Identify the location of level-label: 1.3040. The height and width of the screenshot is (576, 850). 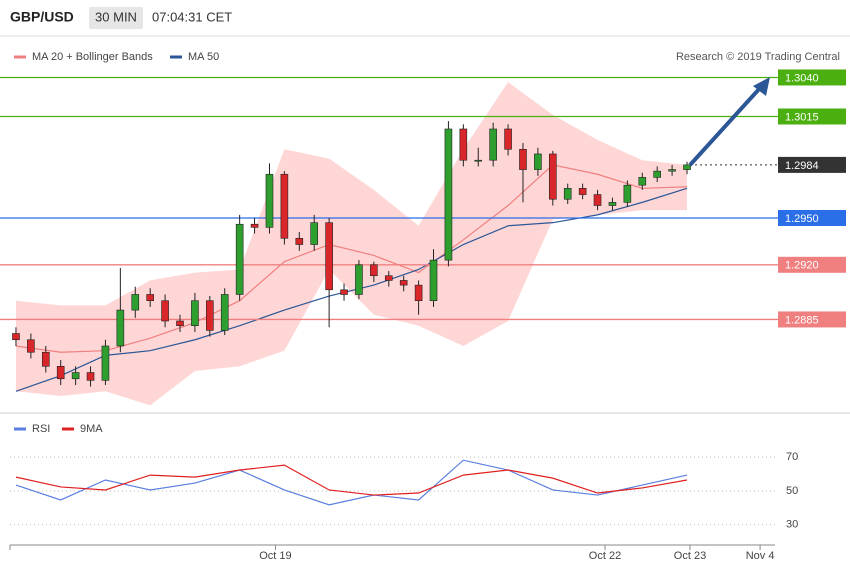
(802, 78).